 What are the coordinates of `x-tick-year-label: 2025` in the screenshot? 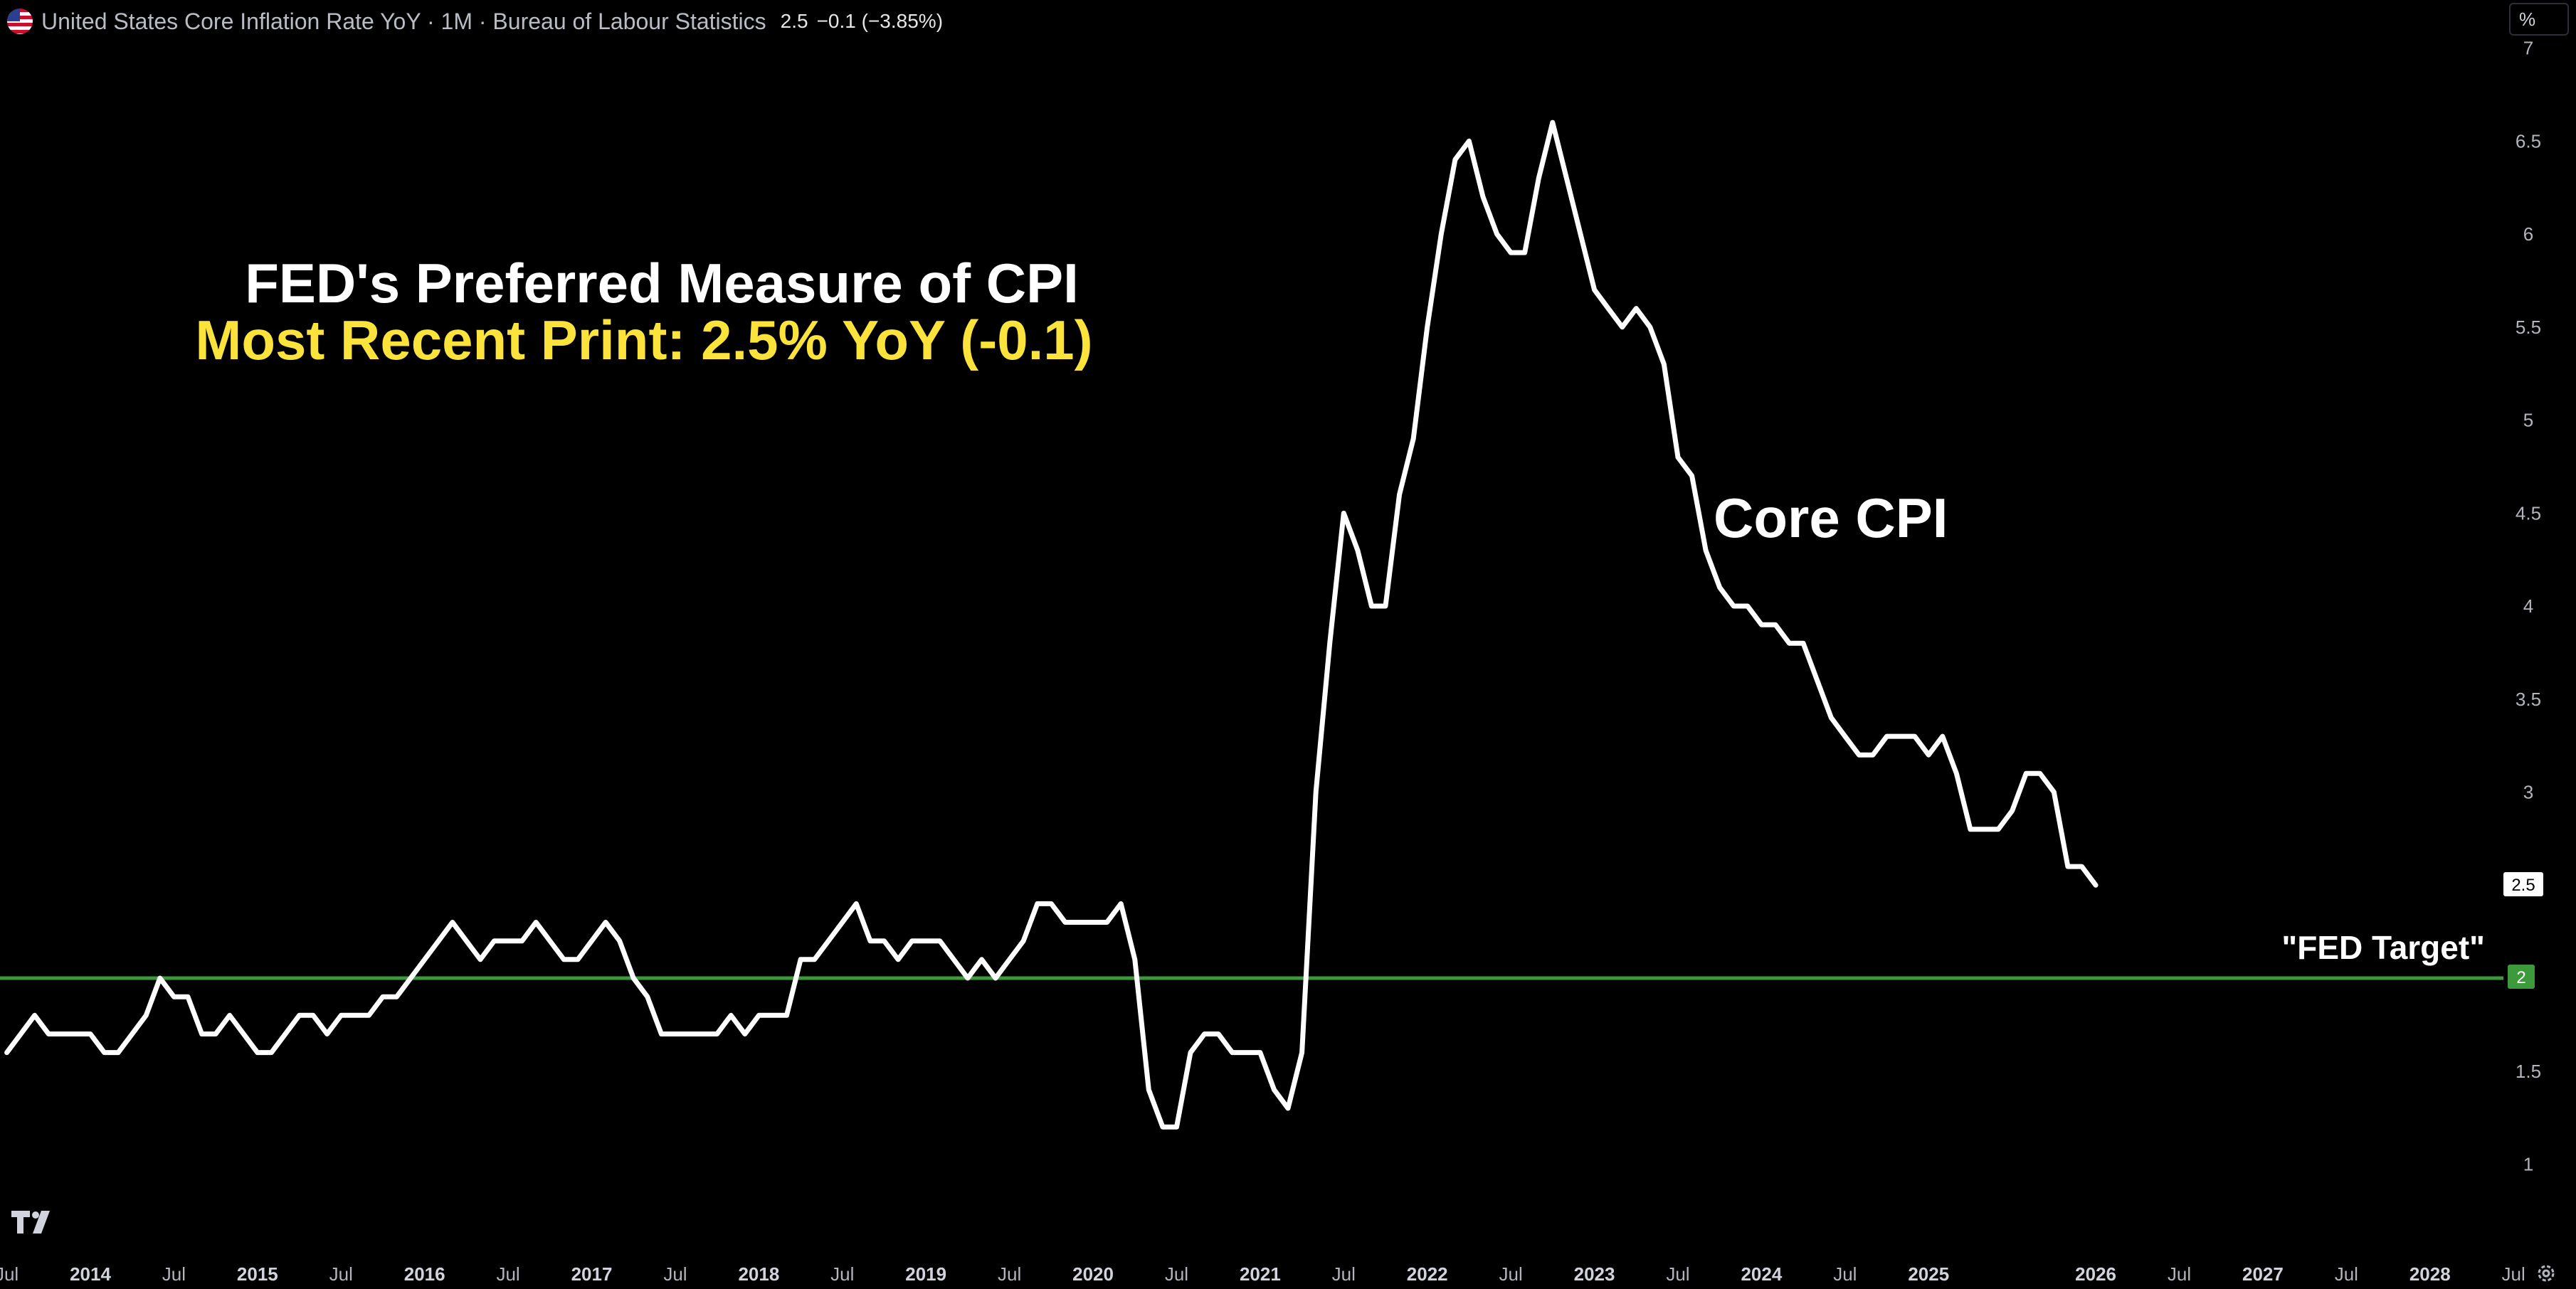 It's located at (1929, 1274).